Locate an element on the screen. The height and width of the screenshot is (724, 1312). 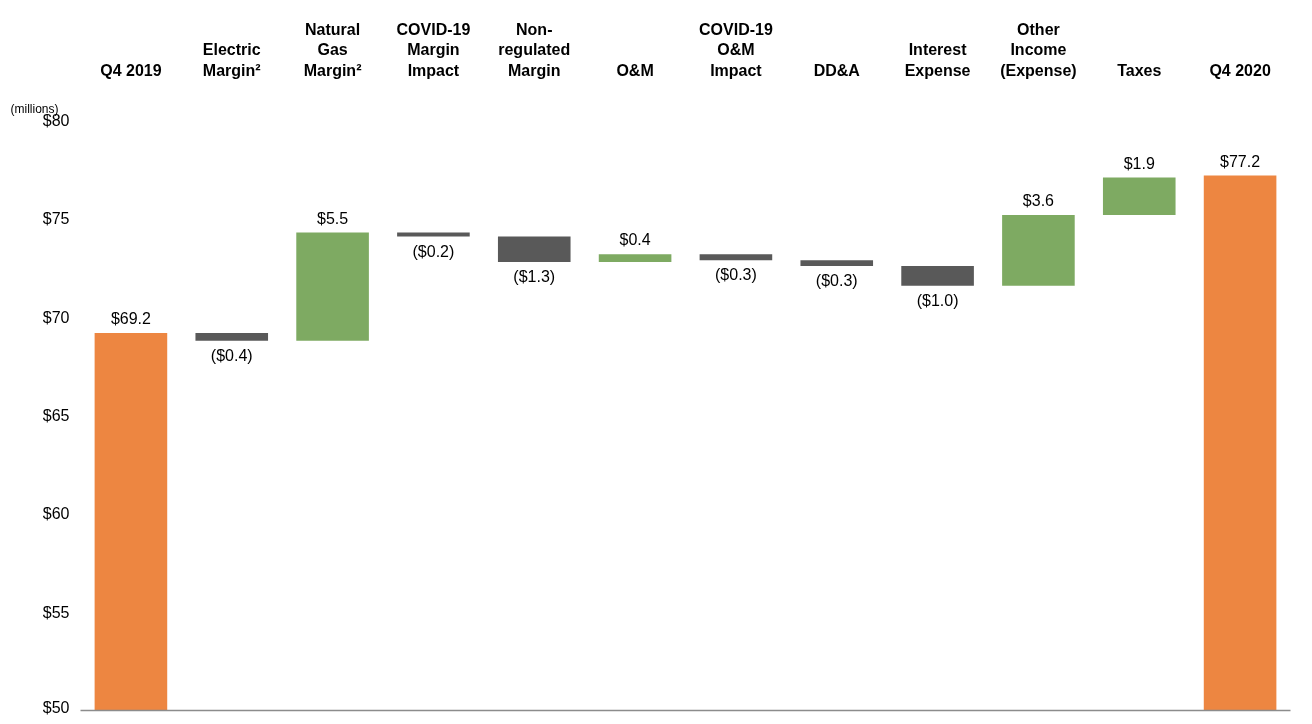
x-tick-label: Other Income (Expense) is located at coordinates (1038, 49).